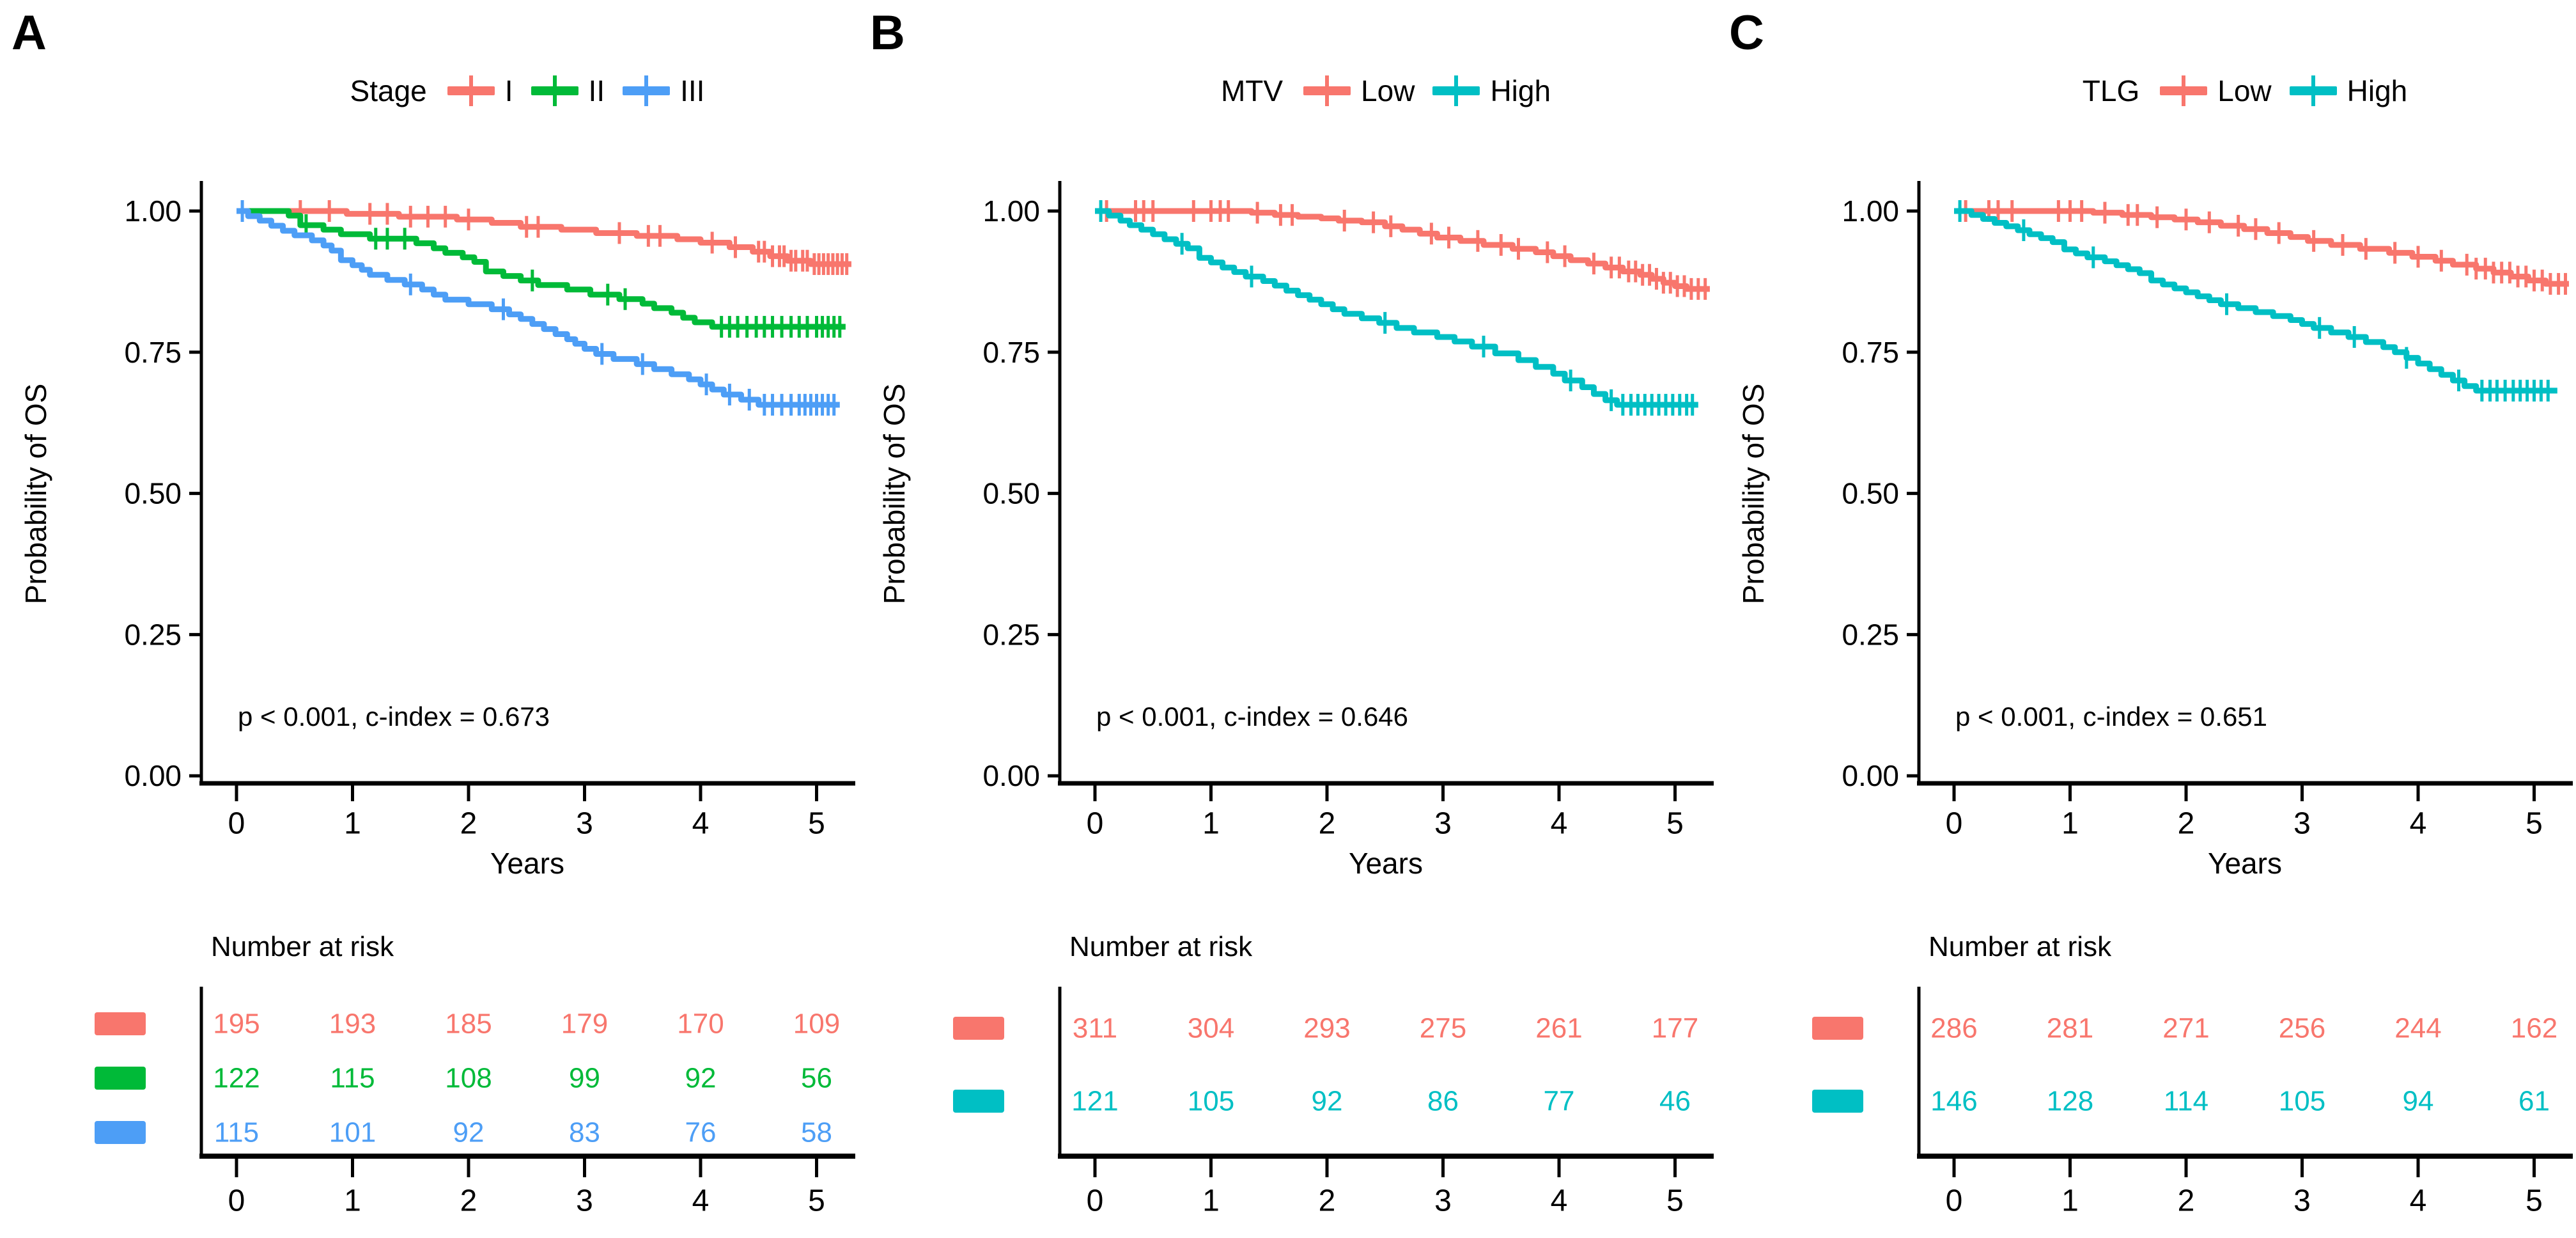  I want to click on risk-count-i: 109, so click(817, 1024).